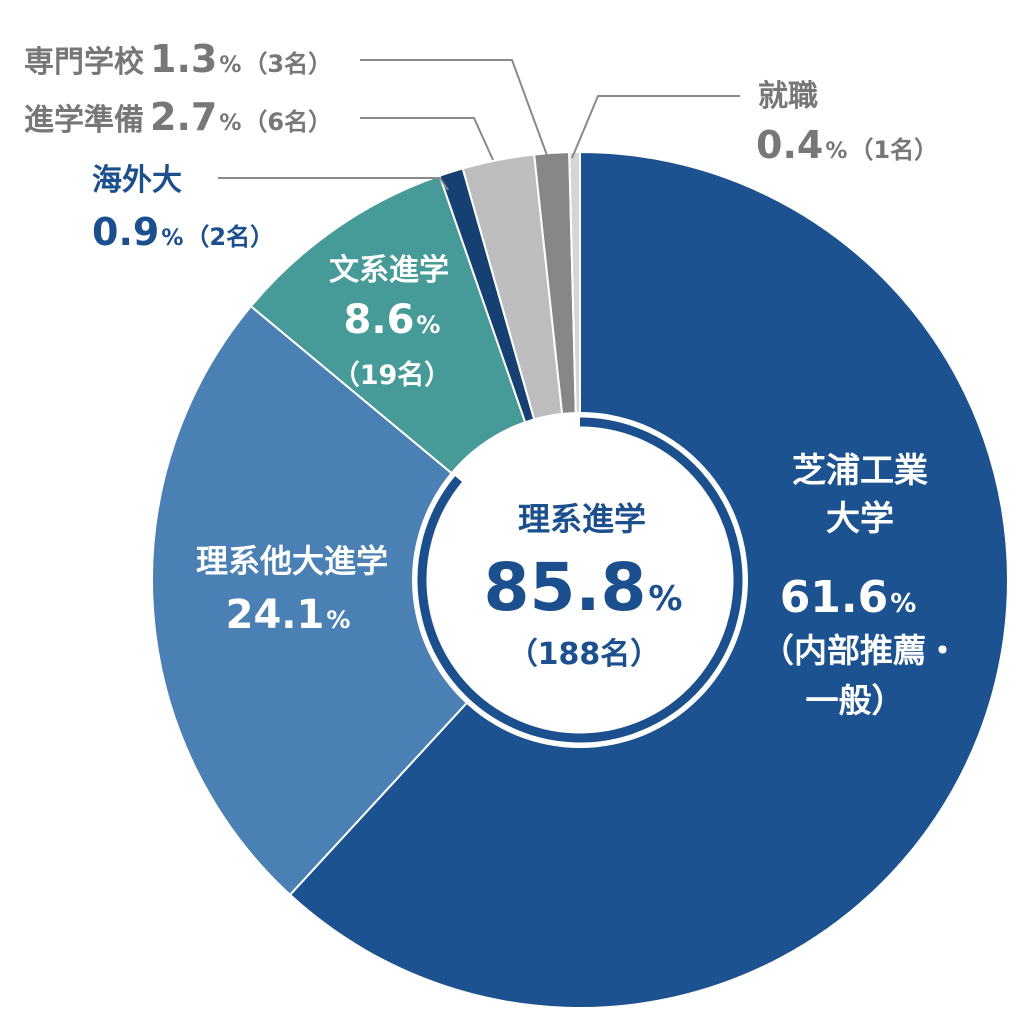  What do you see at coordinates (860, 471) in the screenshot?
I see `label-shibaura-line1: 芝浦工業` at bounding box center [860, 471].